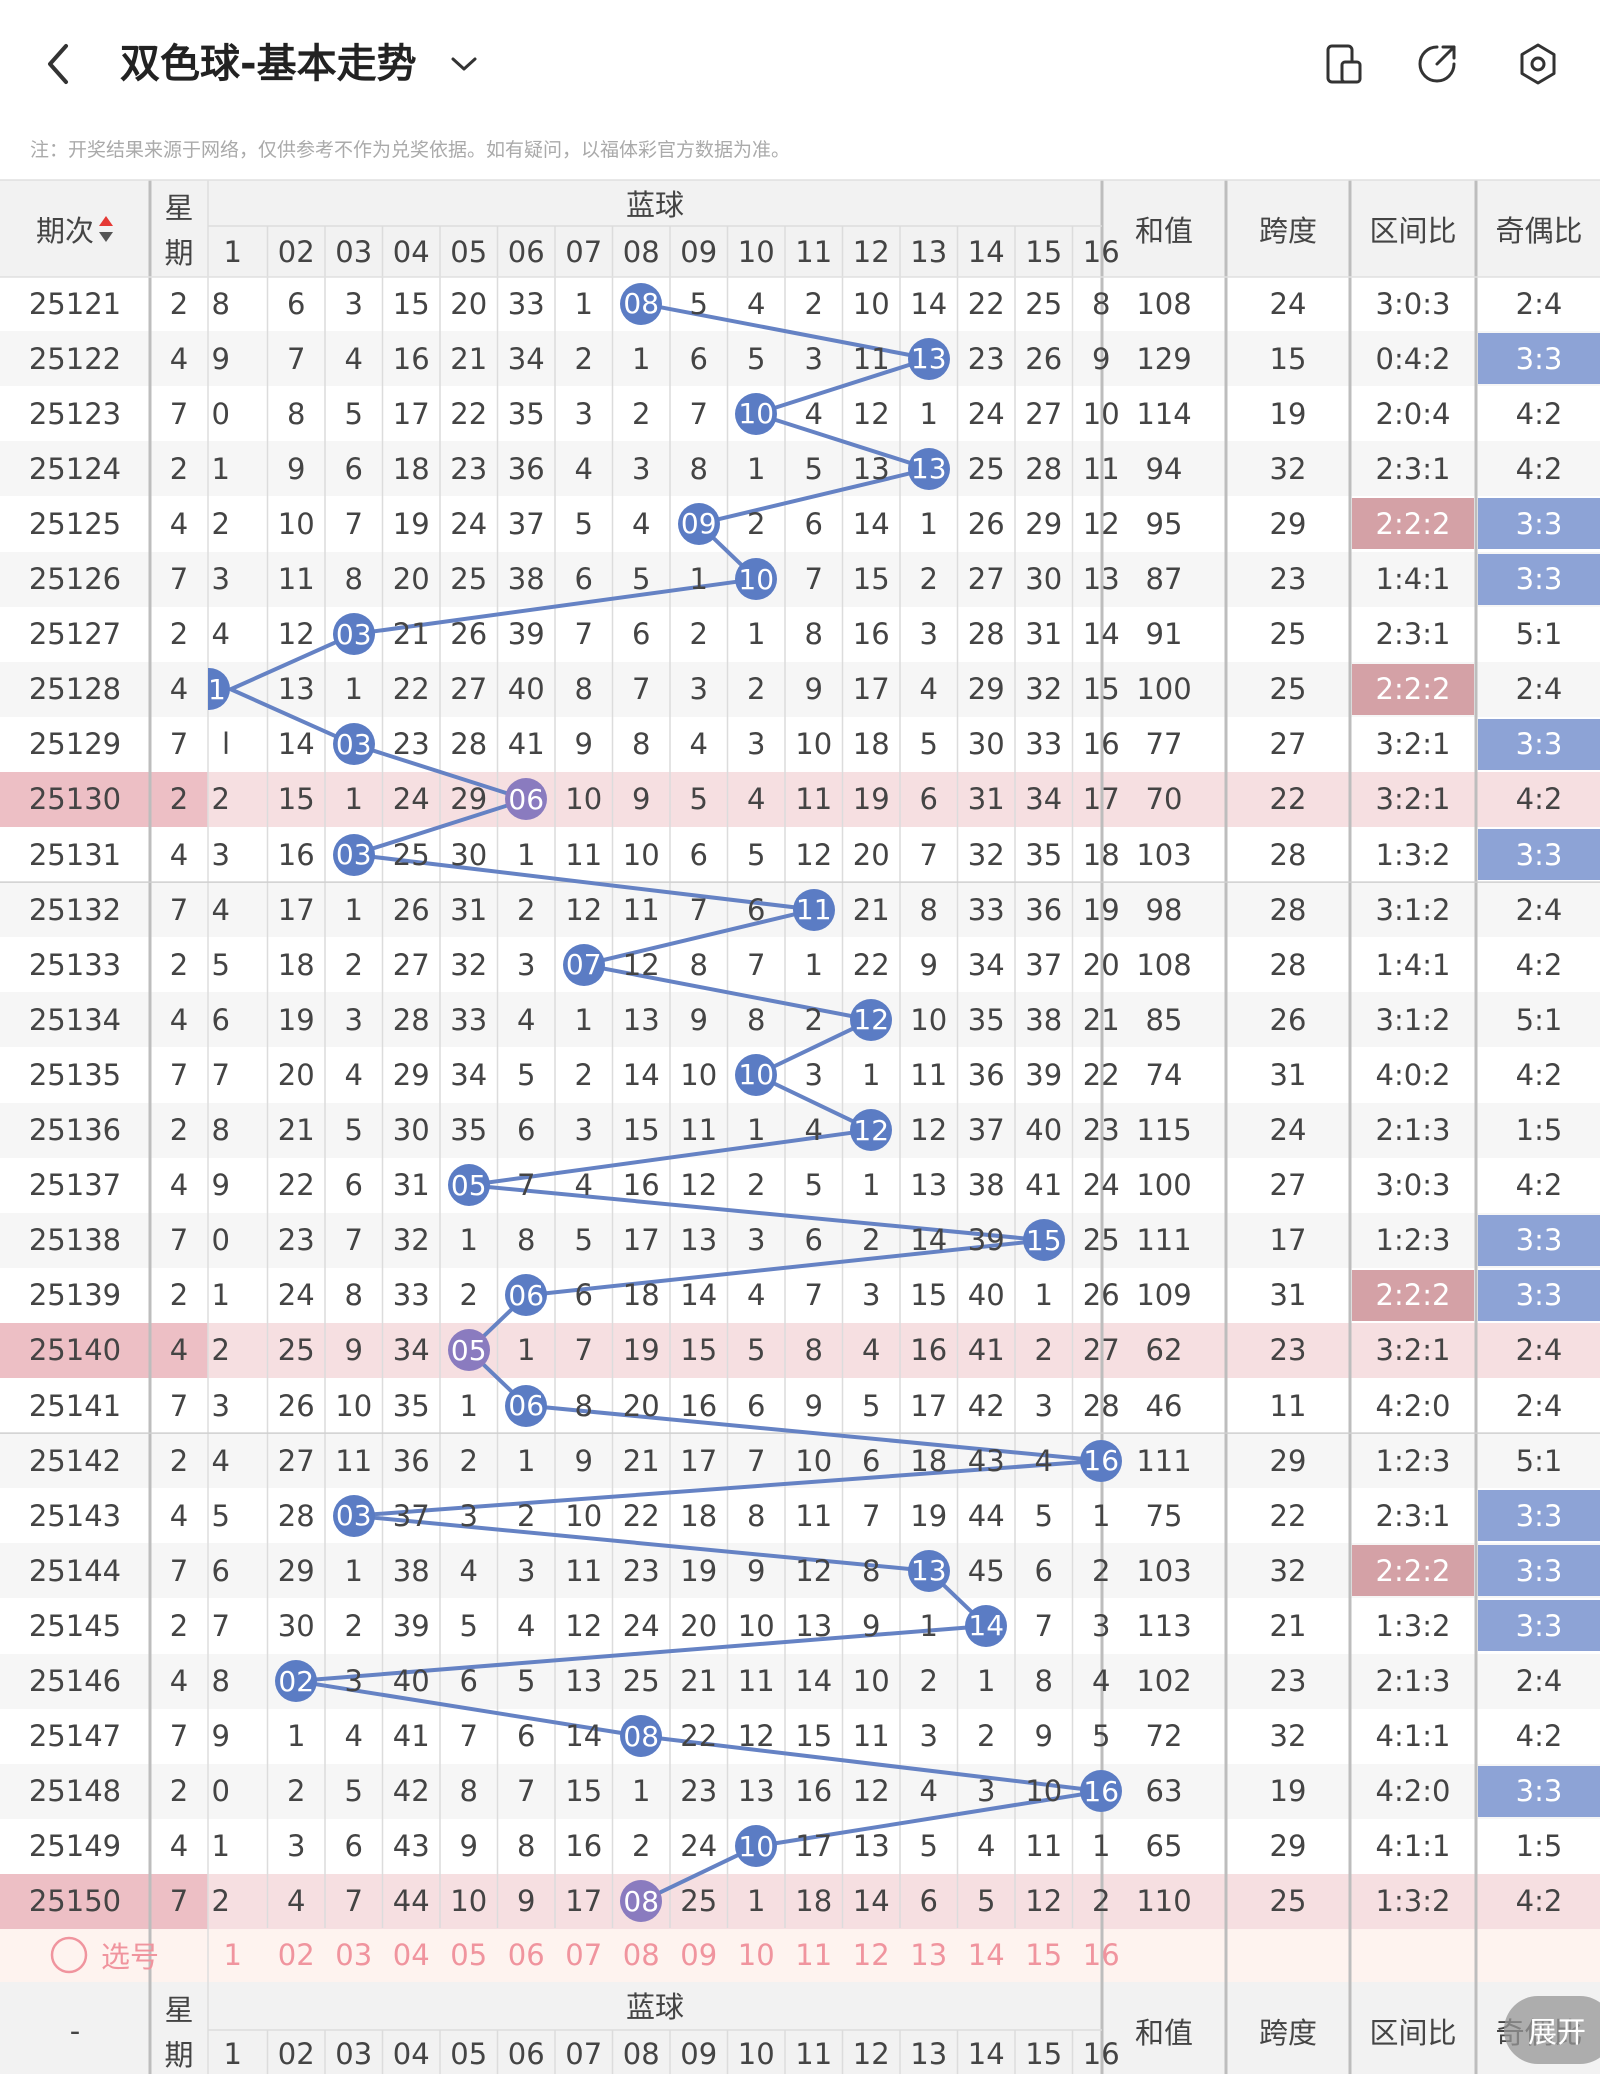 The image size is (1600, 2074). I want to click on select-ball-option: 10, so click(756, 1955).